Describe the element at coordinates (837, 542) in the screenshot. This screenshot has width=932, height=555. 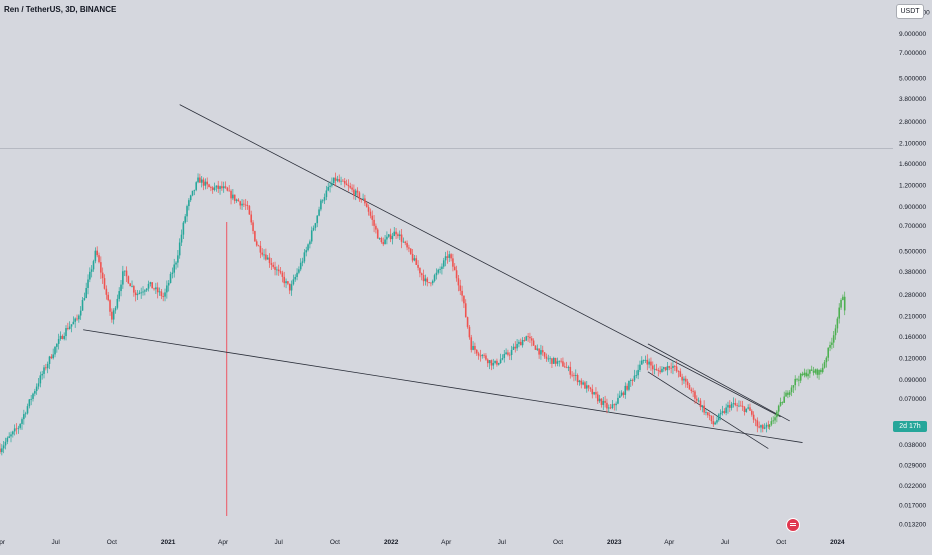
I see `x-tick-label: 2024` at that location.